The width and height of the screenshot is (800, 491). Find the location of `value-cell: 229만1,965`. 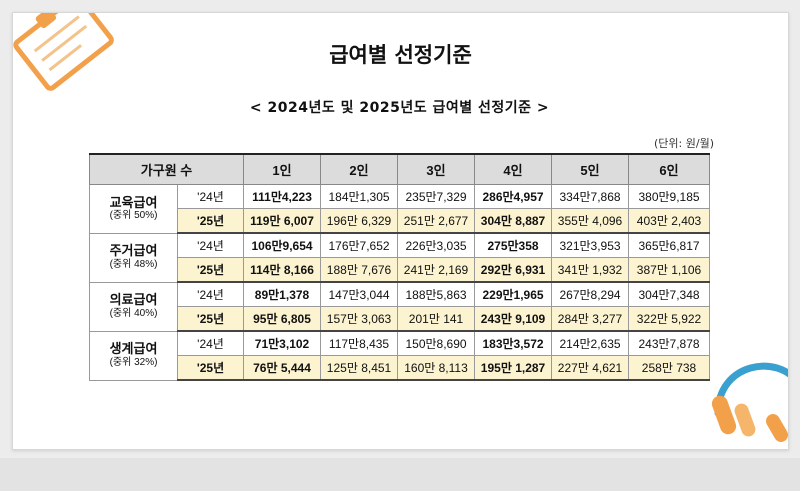

value-cell: 229만1,965 is located at coordinates (513, 294).